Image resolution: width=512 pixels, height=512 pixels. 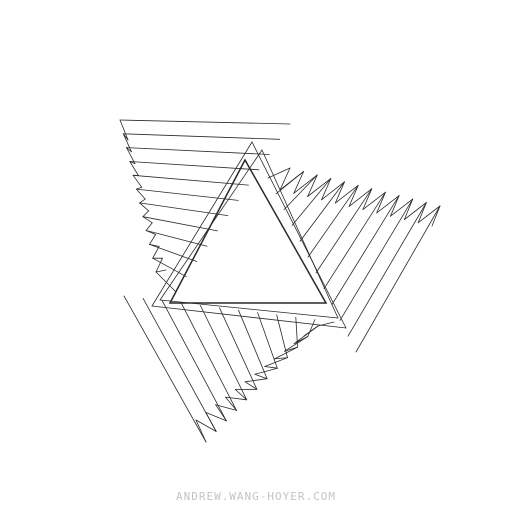 I want to click on central-triangle, so click(x=248, y=231).